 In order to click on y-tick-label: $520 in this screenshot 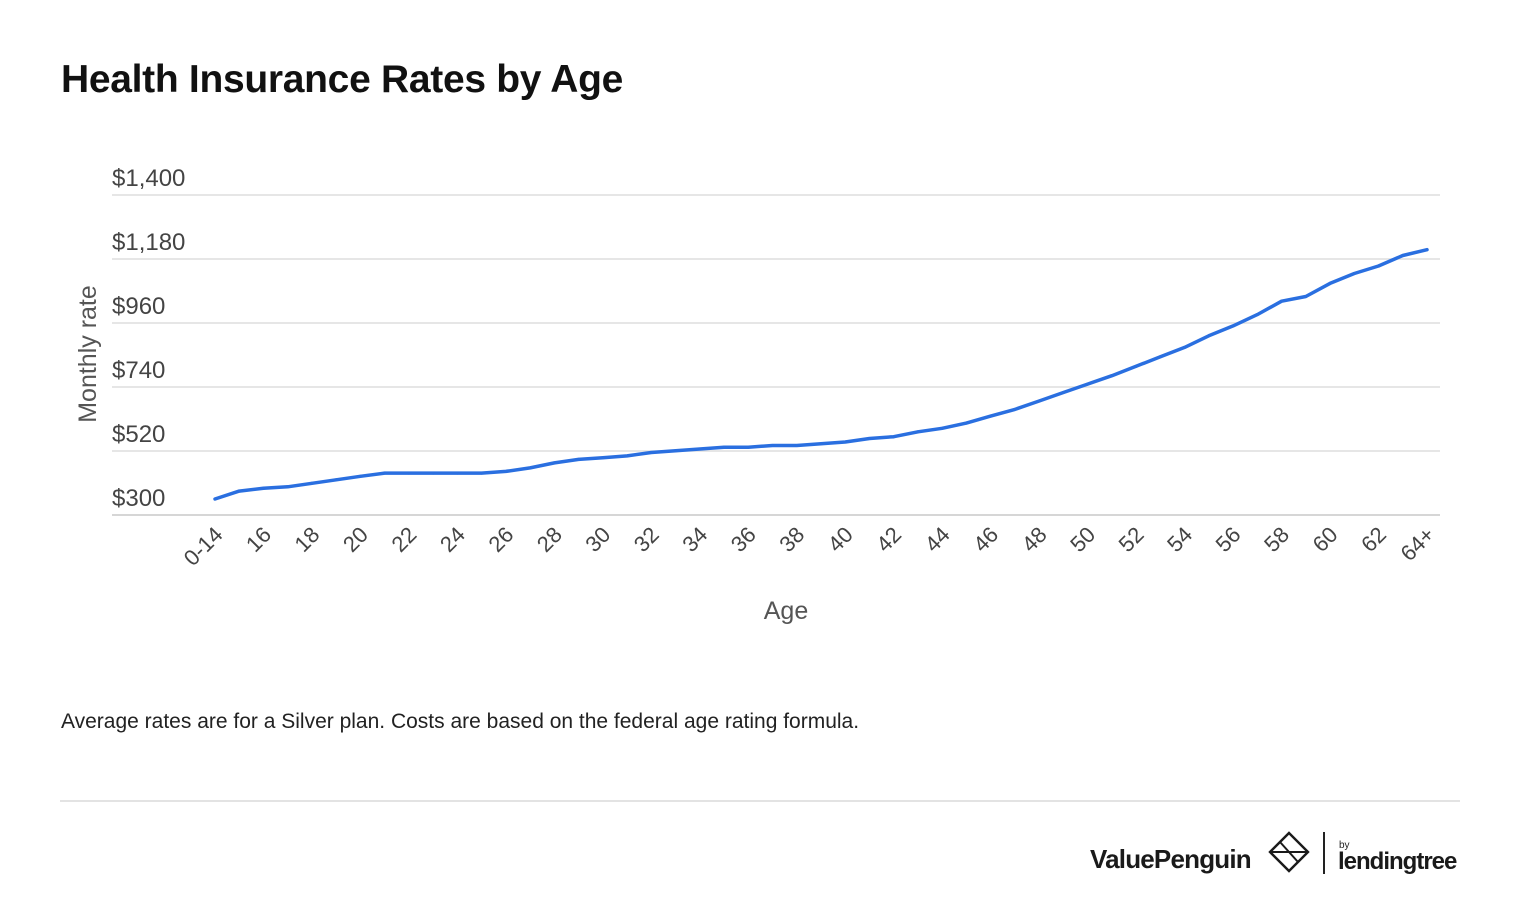, I will do `click(138, 434)`.